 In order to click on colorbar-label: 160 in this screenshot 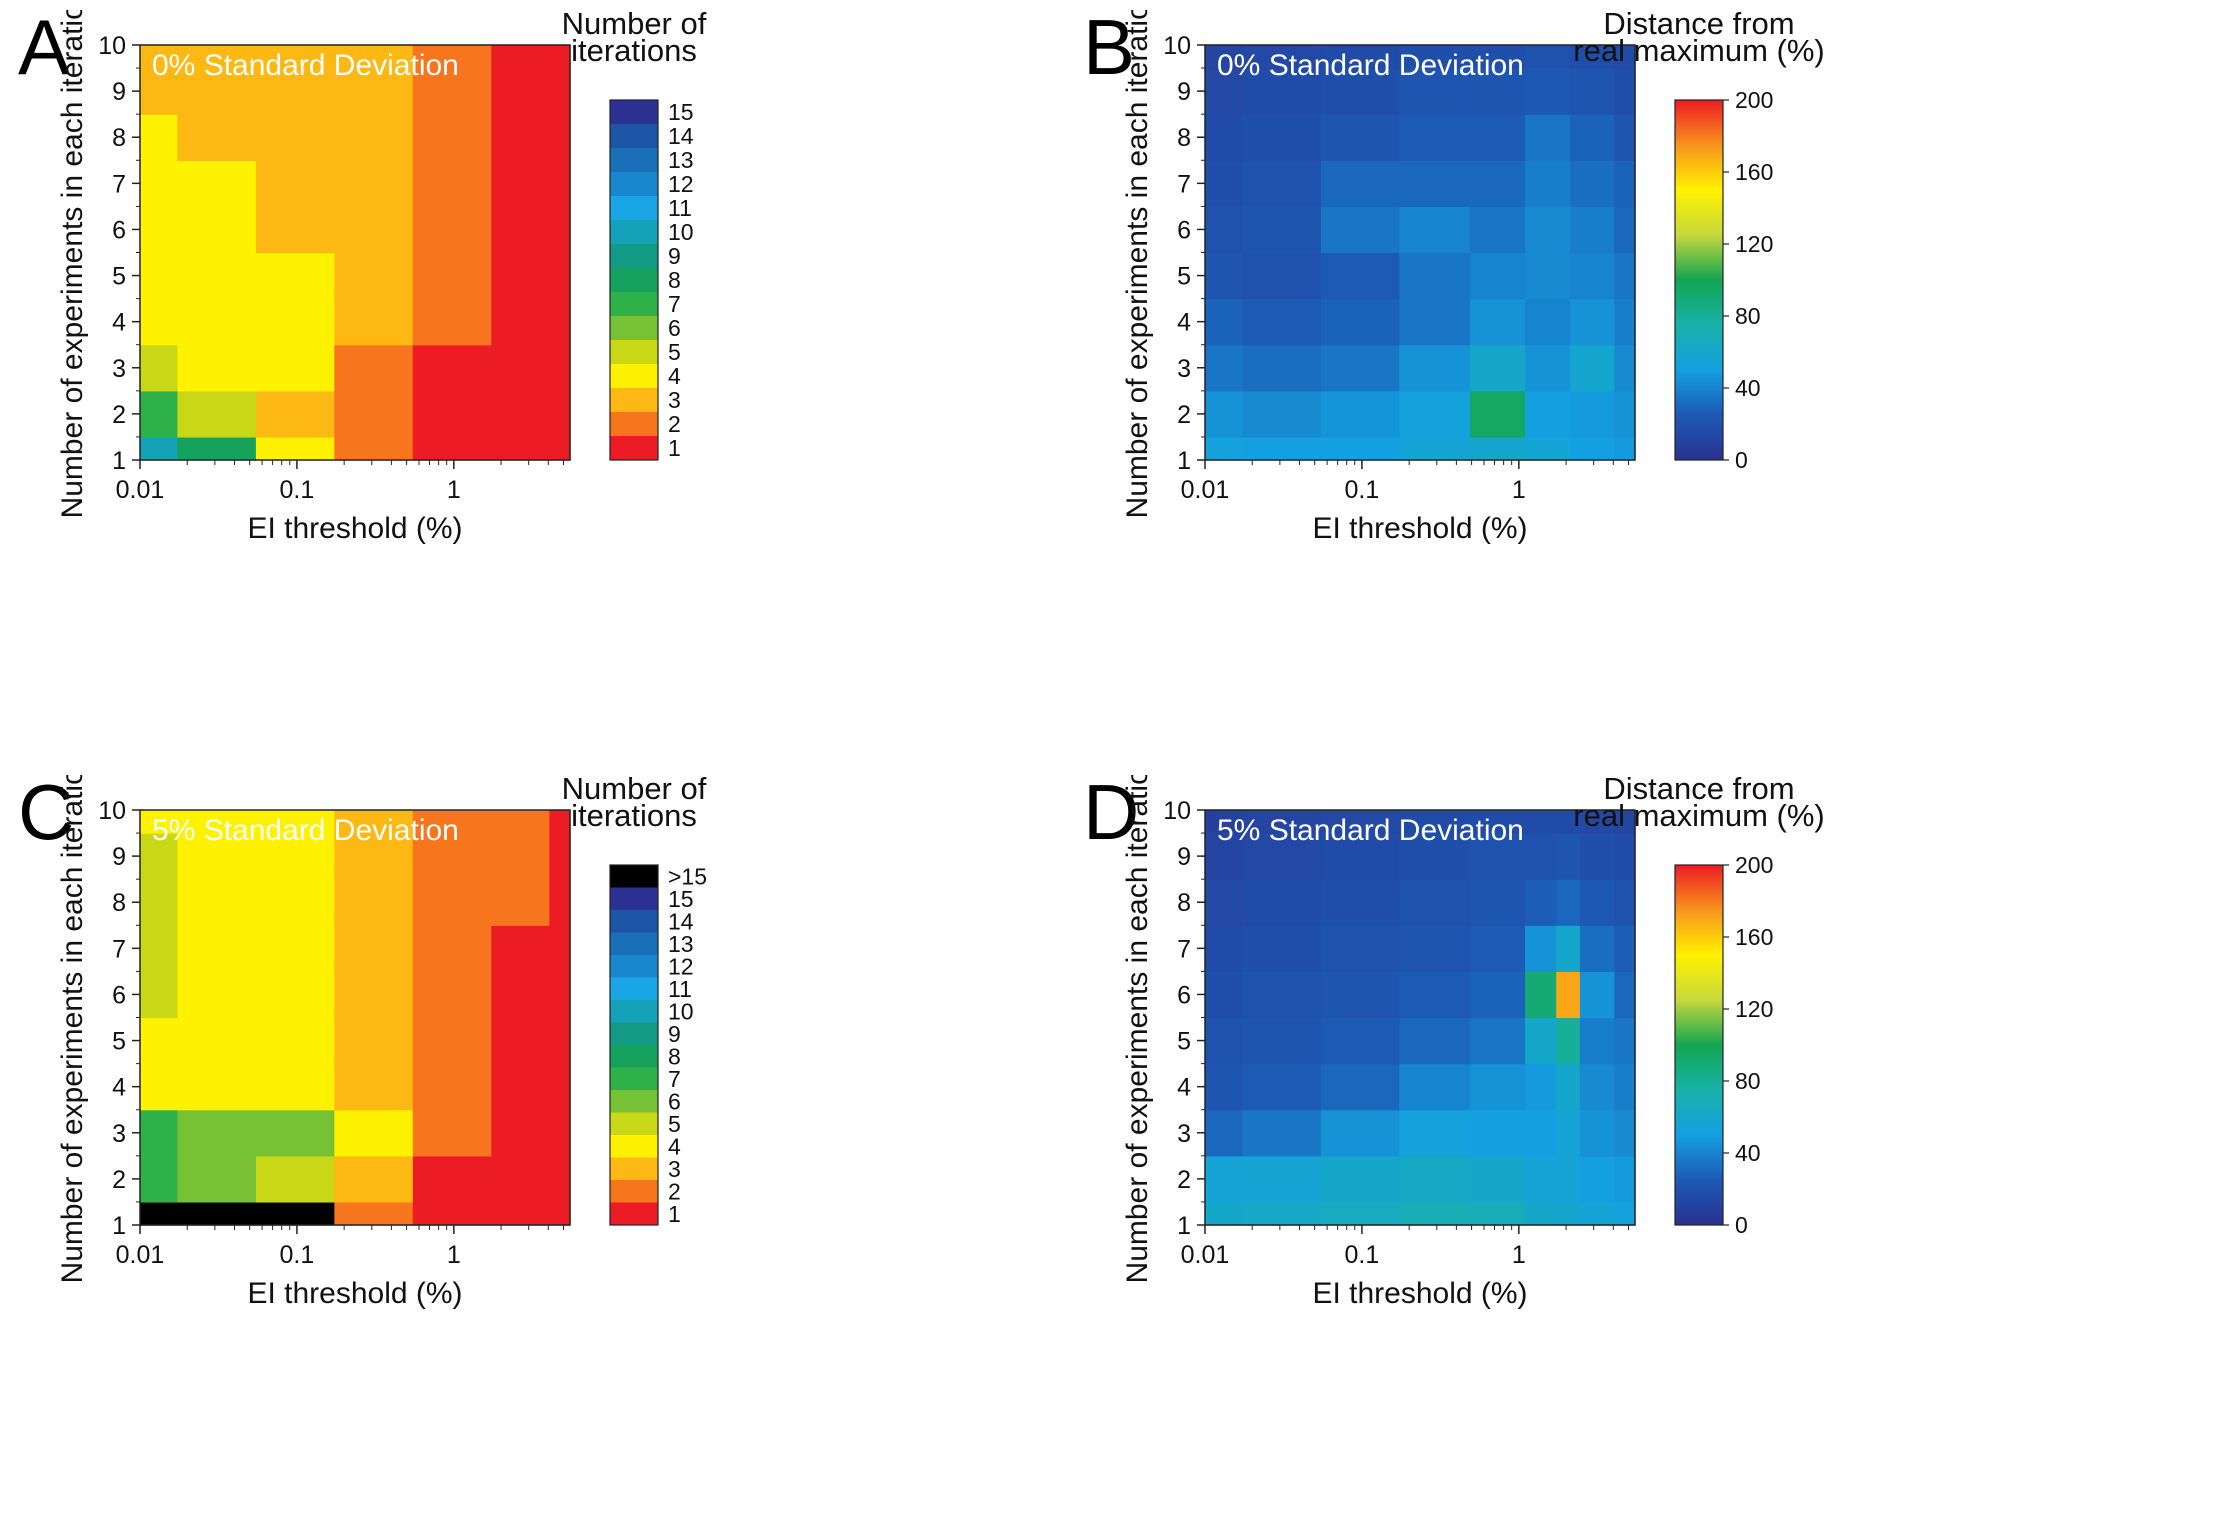, I will do `click(1754, 172)`.